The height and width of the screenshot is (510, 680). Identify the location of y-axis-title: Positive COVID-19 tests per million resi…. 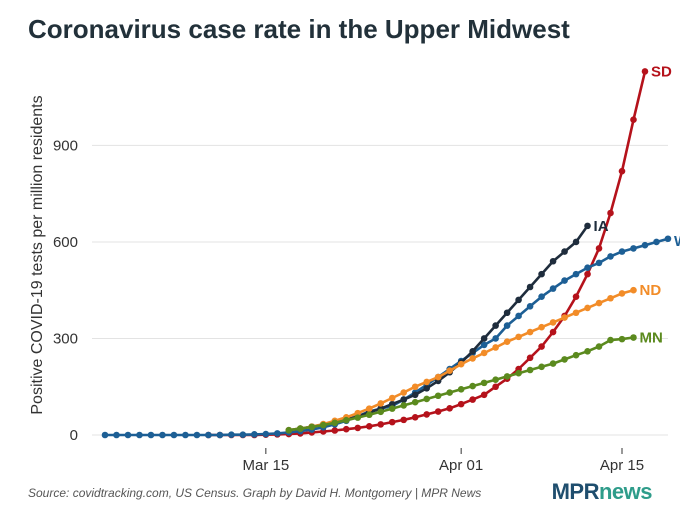
(37, 254).